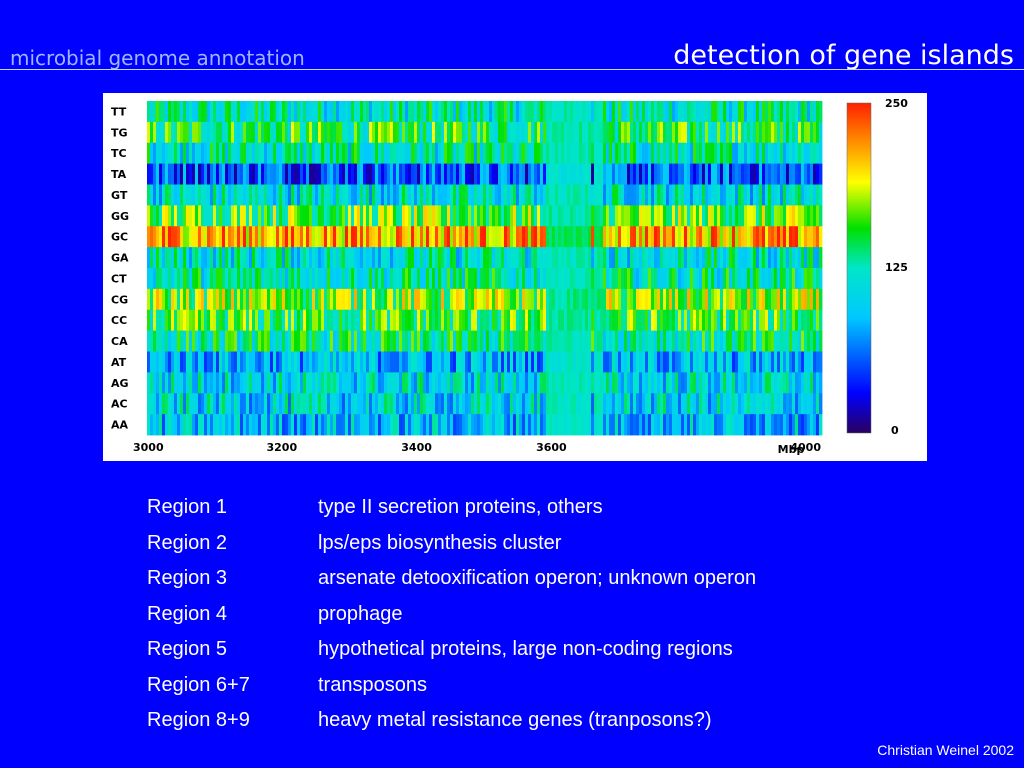 The height and width of the screenshot is (768, 1024). What do you see at coordinates (120, 216) in the screenshot?
I see `row-label: GG` at bounding box center [120, 216].